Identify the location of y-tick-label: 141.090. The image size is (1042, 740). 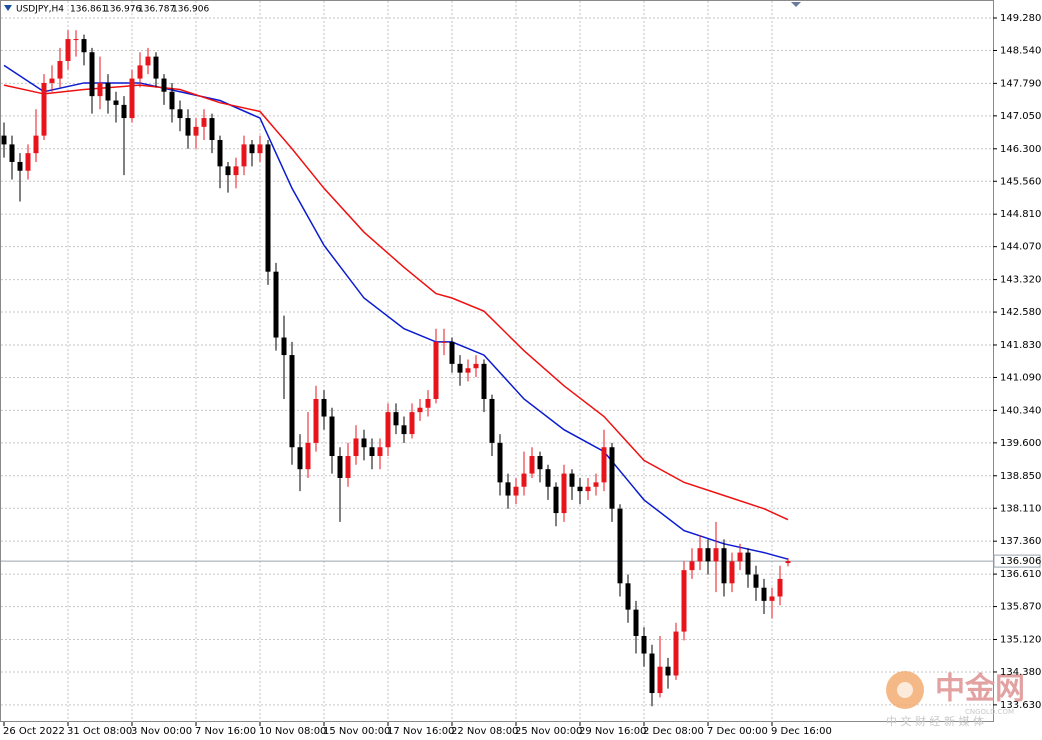
(1020, 377).